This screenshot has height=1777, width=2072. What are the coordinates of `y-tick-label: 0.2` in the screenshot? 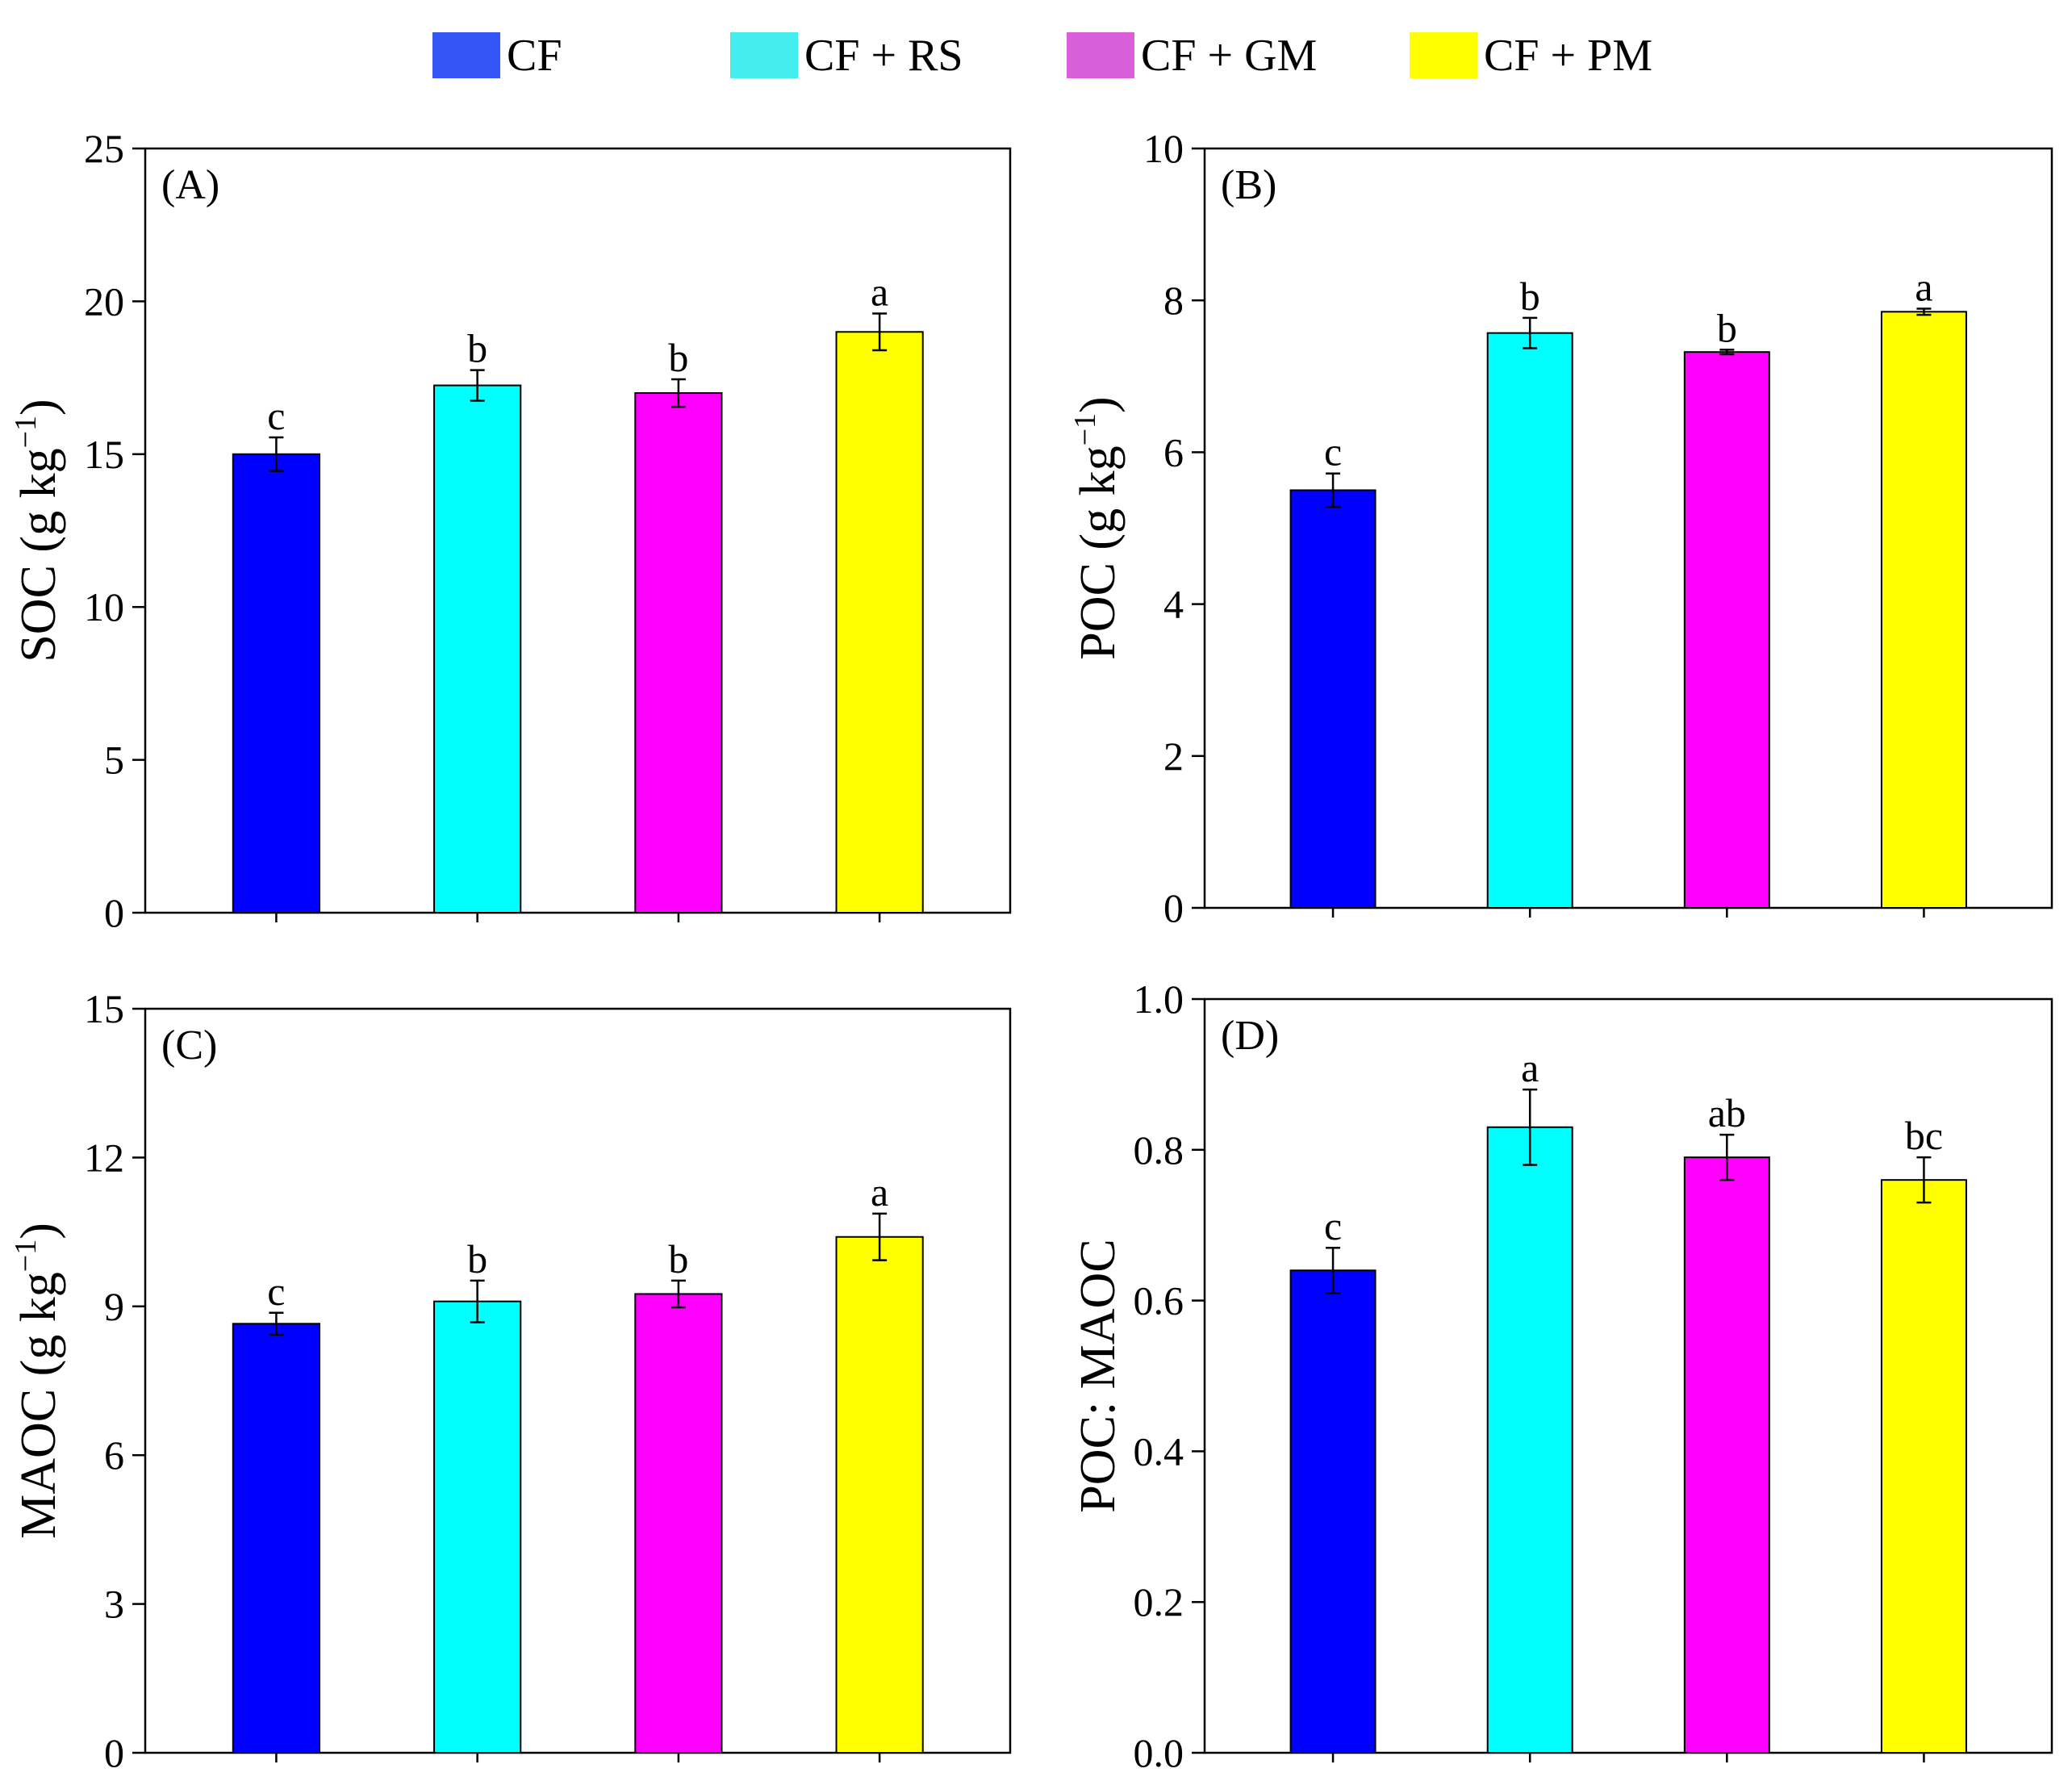 It's located at (1159, 1601).